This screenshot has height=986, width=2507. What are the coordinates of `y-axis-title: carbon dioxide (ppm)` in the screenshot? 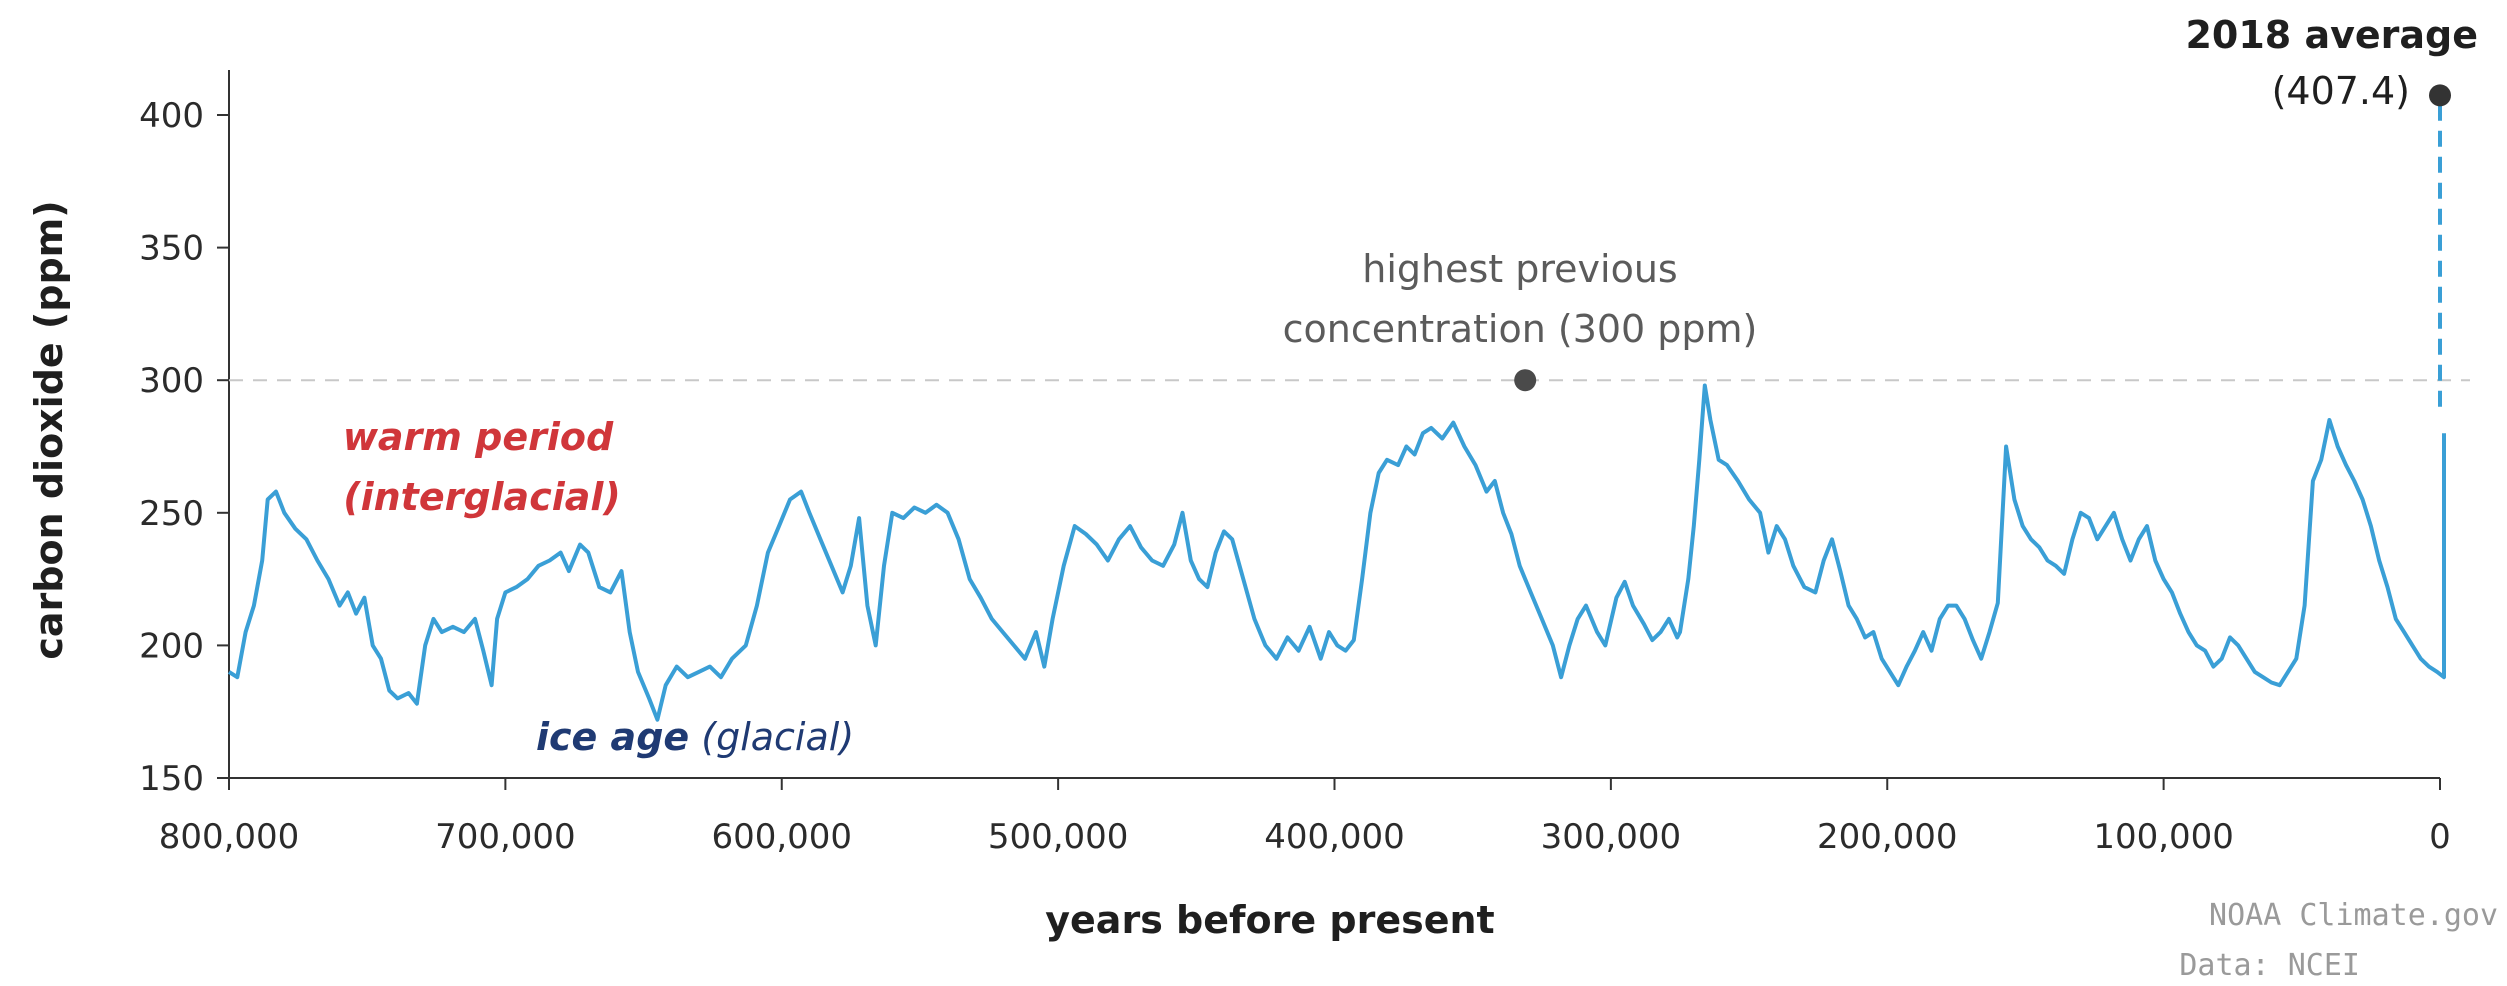 It's located at (49, 429).